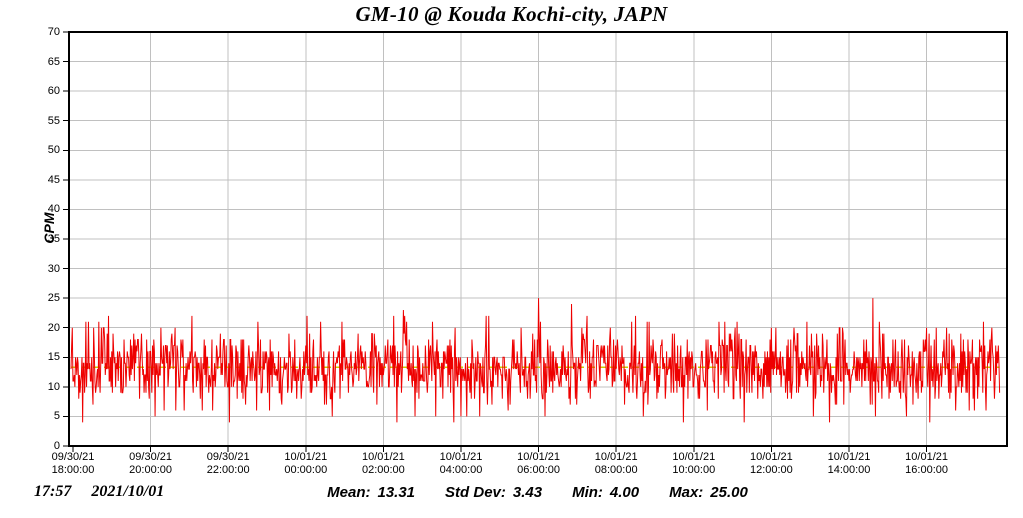 The height and width of the screenshot is (518, 1023). Describe the element at coordinates (349, 492) in the screenshot. I see `stat-label: Mean:` at that location.